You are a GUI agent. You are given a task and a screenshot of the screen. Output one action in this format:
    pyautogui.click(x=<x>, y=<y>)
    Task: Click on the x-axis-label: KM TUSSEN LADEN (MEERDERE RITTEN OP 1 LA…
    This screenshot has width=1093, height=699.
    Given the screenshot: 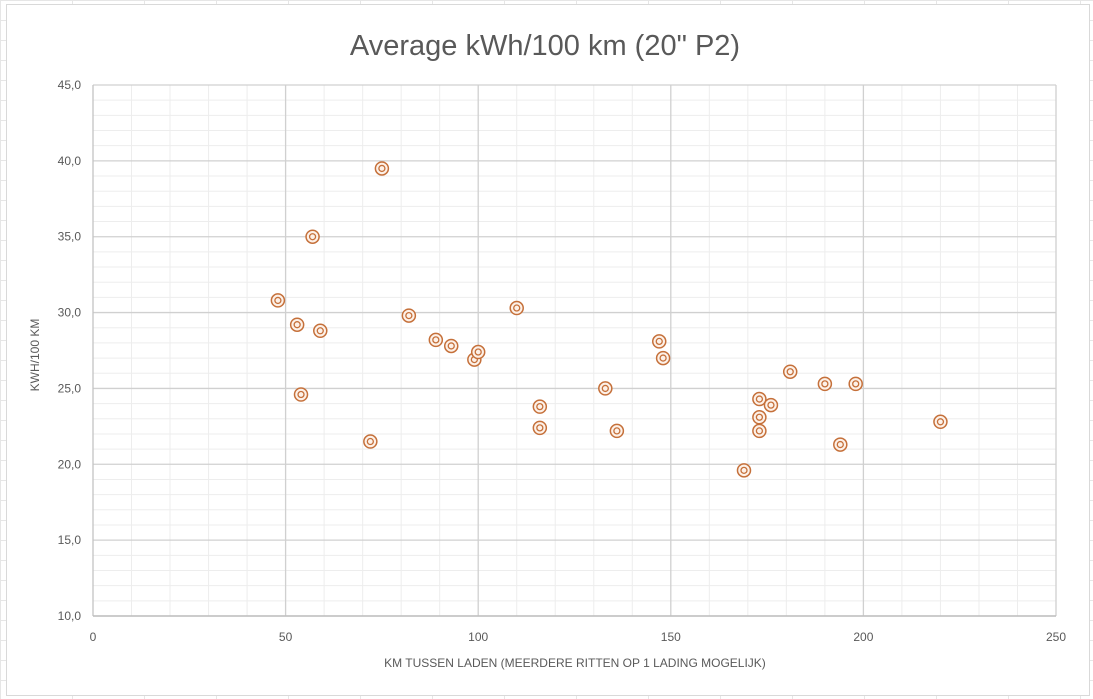 What is the action you would take?
    pyautogui.click(x=575, y=663)
    